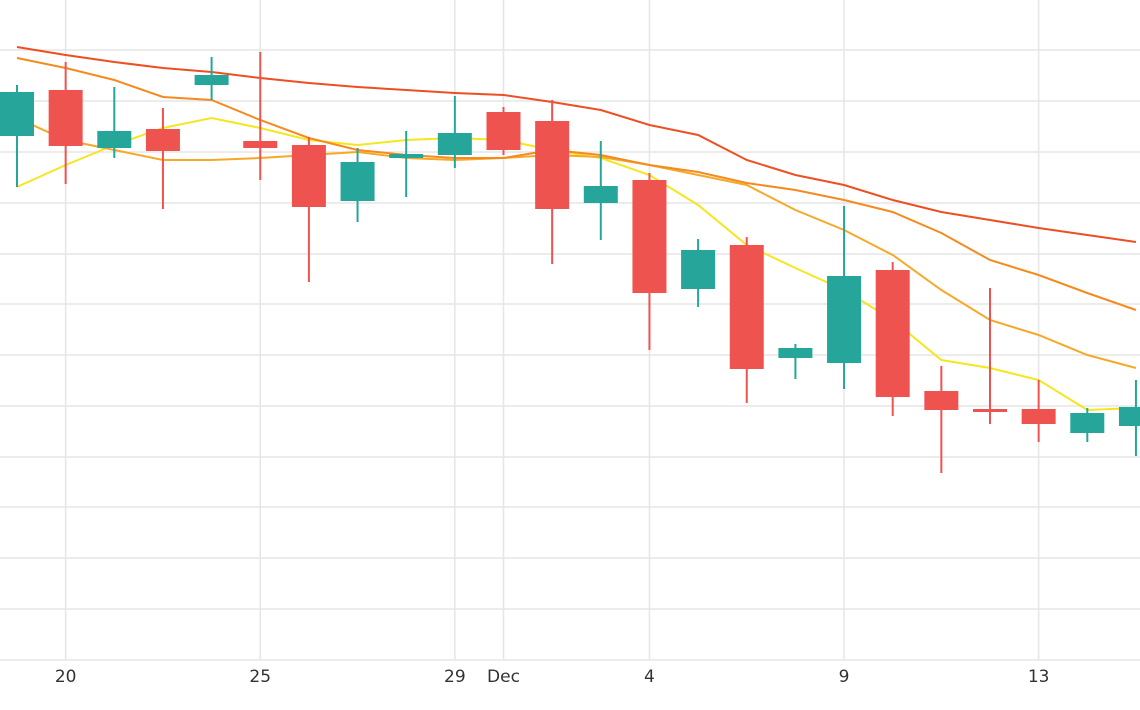 The height and width of the screenshot is (710, 1140). I want to click on x-tick-label: 4, so click(649, 677).